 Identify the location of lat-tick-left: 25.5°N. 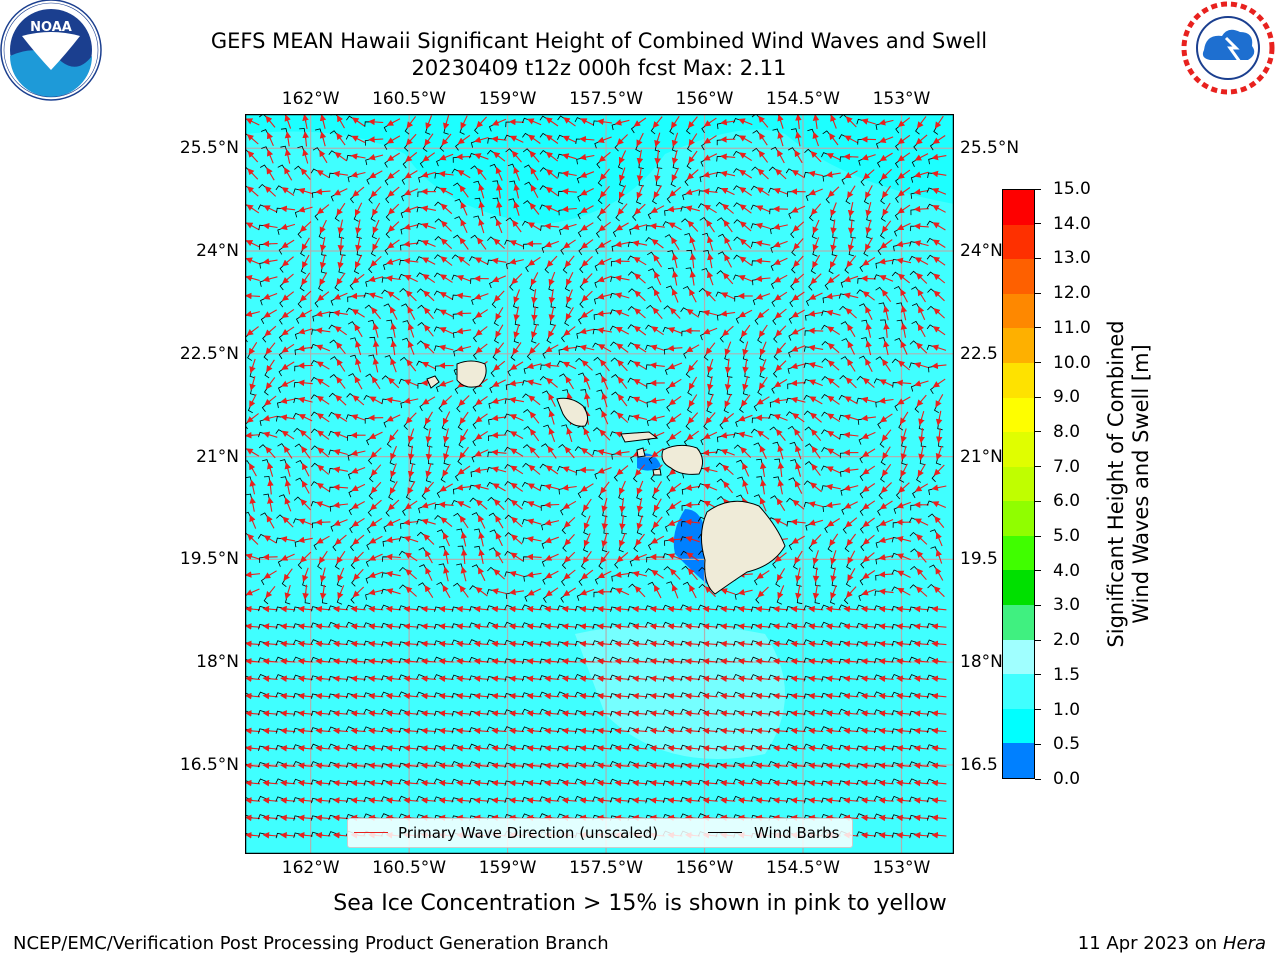
(209, 148).